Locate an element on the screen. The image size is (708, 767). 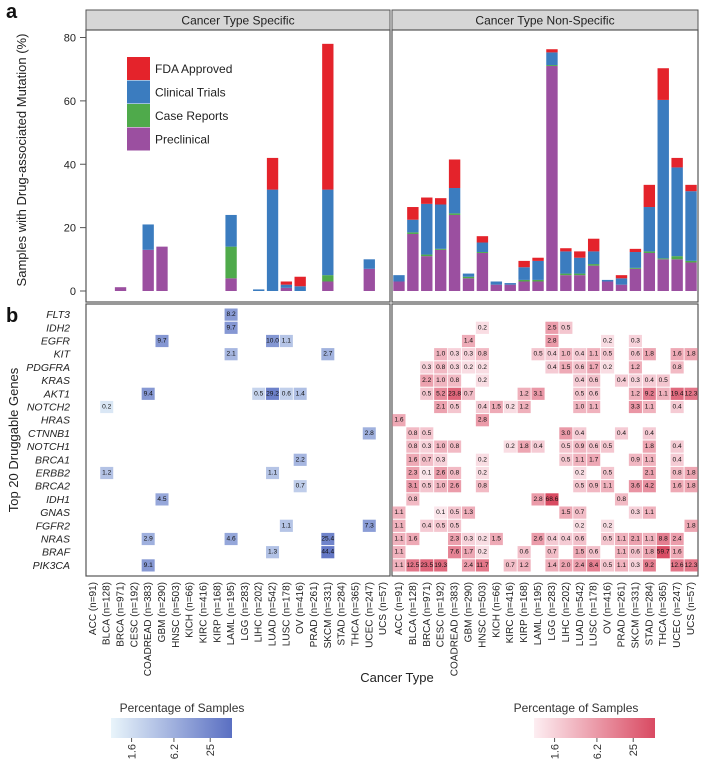
heat-cell-value: 0.3 is located at coordinates (635, 380).